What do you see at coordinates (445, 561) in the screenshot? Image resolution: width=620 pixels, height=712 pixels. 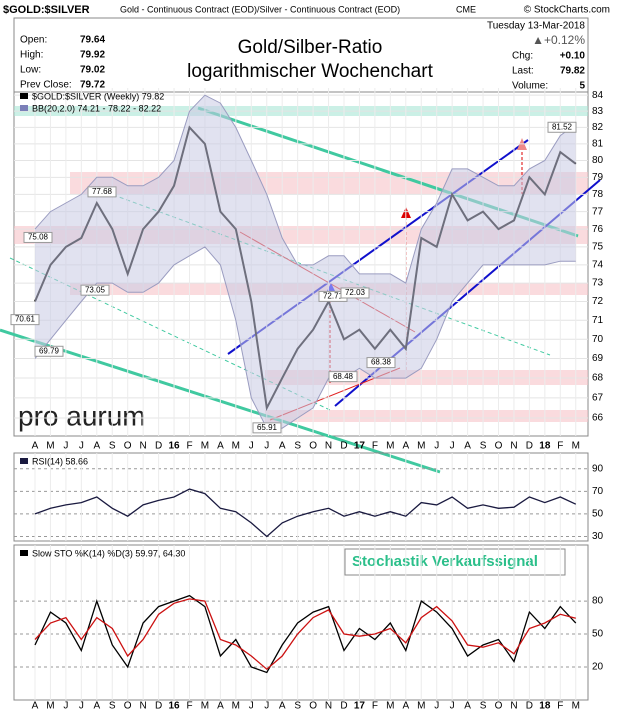 I see `callout: Stochastik Verkaufssignal` at bounding box center [445, 561].